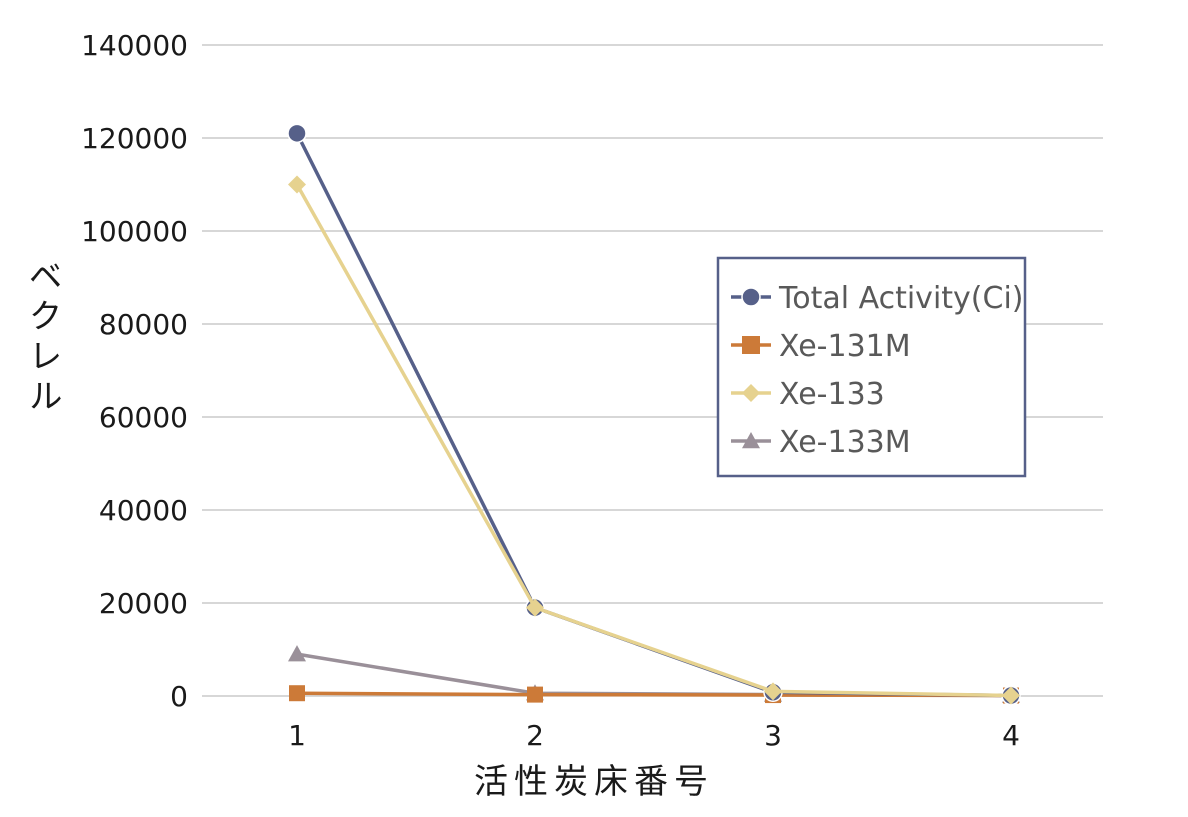 Image resolution: width=1188 pixels, height=817 pixels. What do you see at coordinates (654, 735) in the screenshot?
I see `x-tick-labels: 1 2 3 4` at bounding box center [654, 735].